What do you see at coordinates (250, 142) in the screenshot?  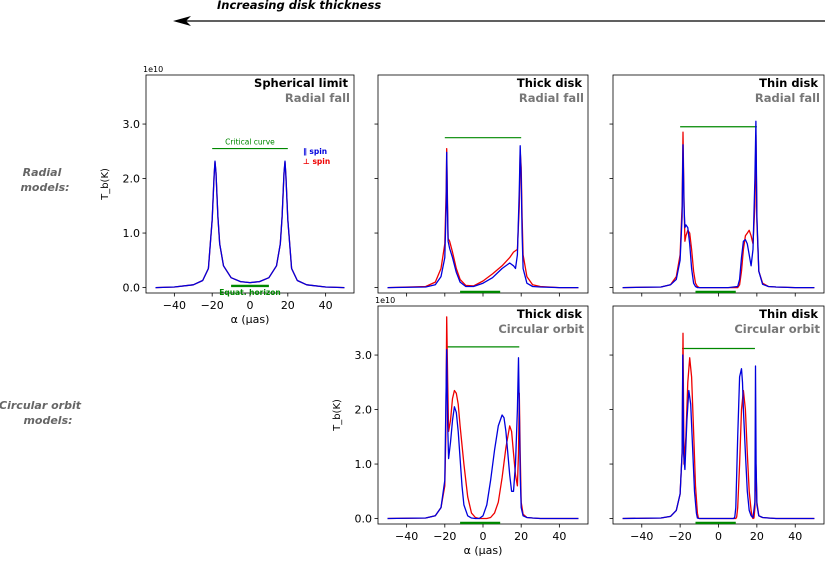 I see `critical-curve-label: Critical curve` at bounding box center [250, 142].